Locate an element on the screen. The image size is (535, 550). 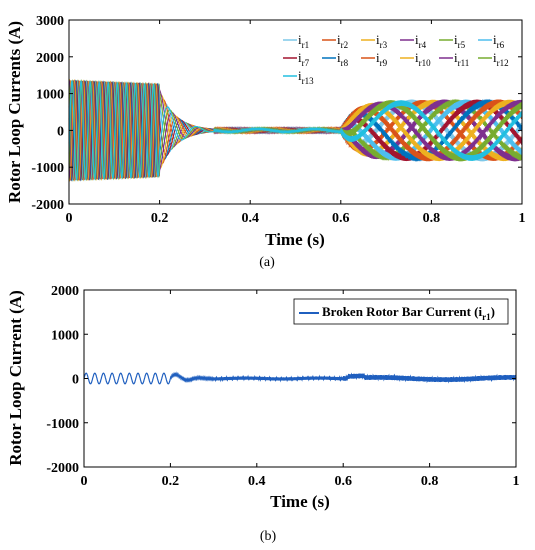
legend-entry: ir7 is located at coordinates (304, 59).